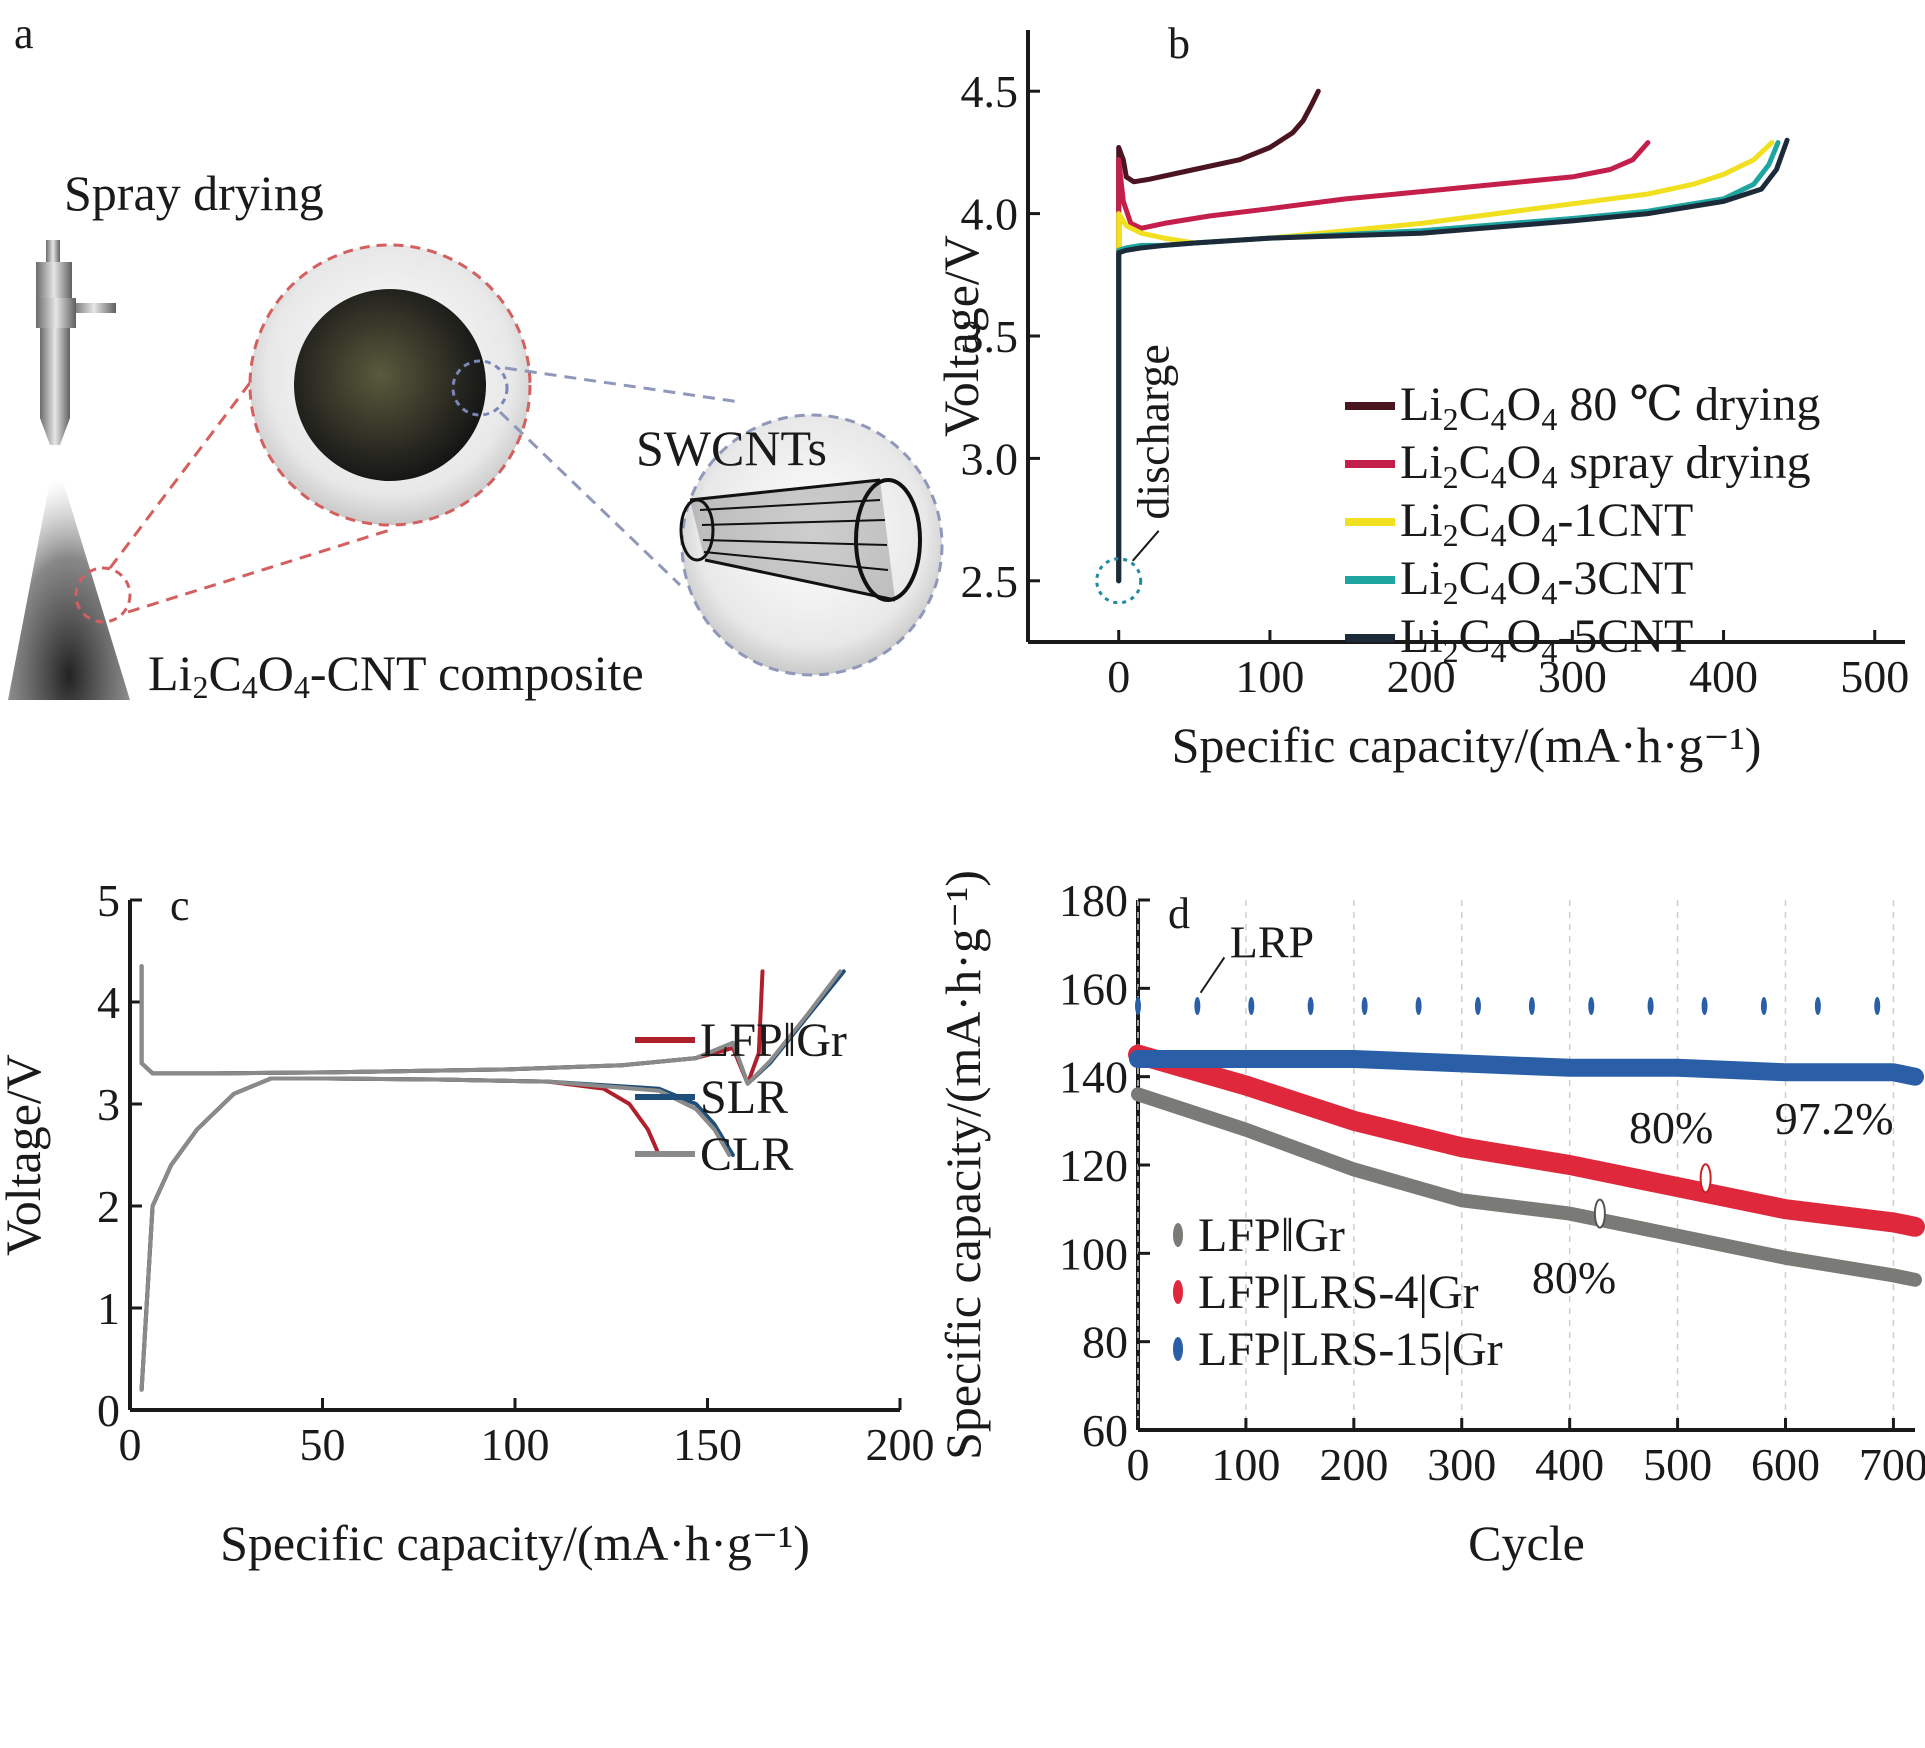  Describe the element at coordinates (69, 577) in the screenshot. I see `spray-plume-icon` at that location.